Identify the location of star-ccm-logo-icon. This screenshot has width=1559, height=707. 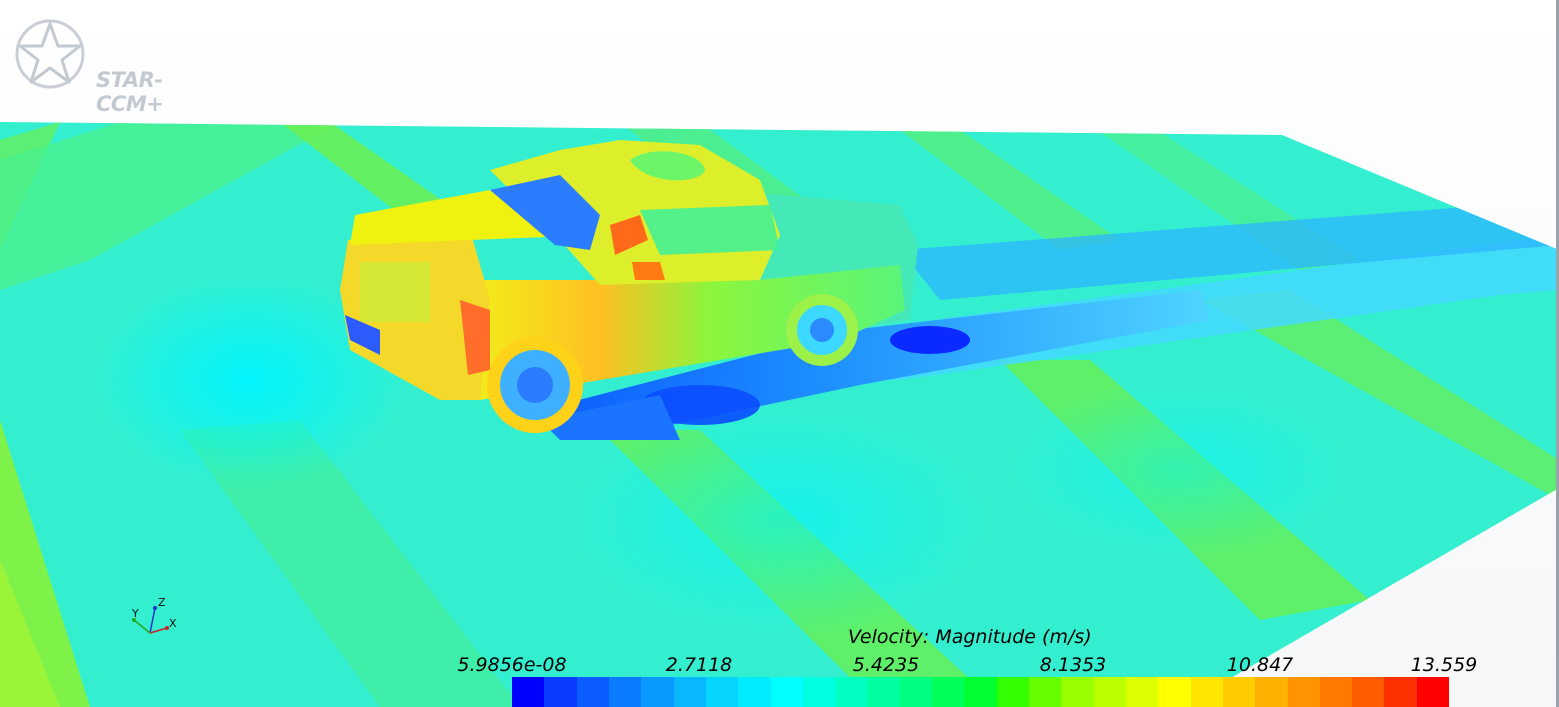
(50, 54).